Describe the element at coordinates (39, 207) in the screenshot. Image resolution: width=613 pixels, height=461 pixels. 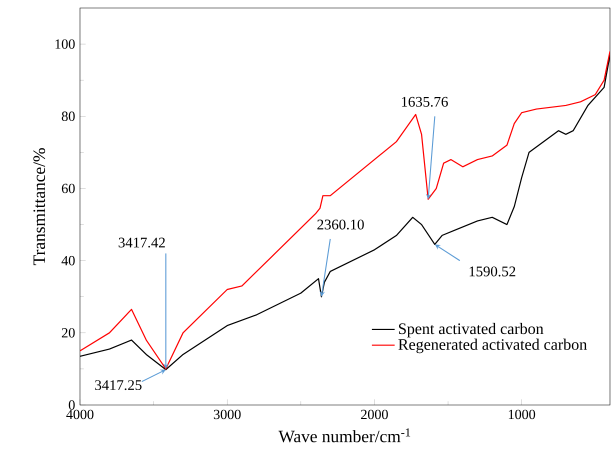
I see `y-axis-title: Transmittance/%` at that location.